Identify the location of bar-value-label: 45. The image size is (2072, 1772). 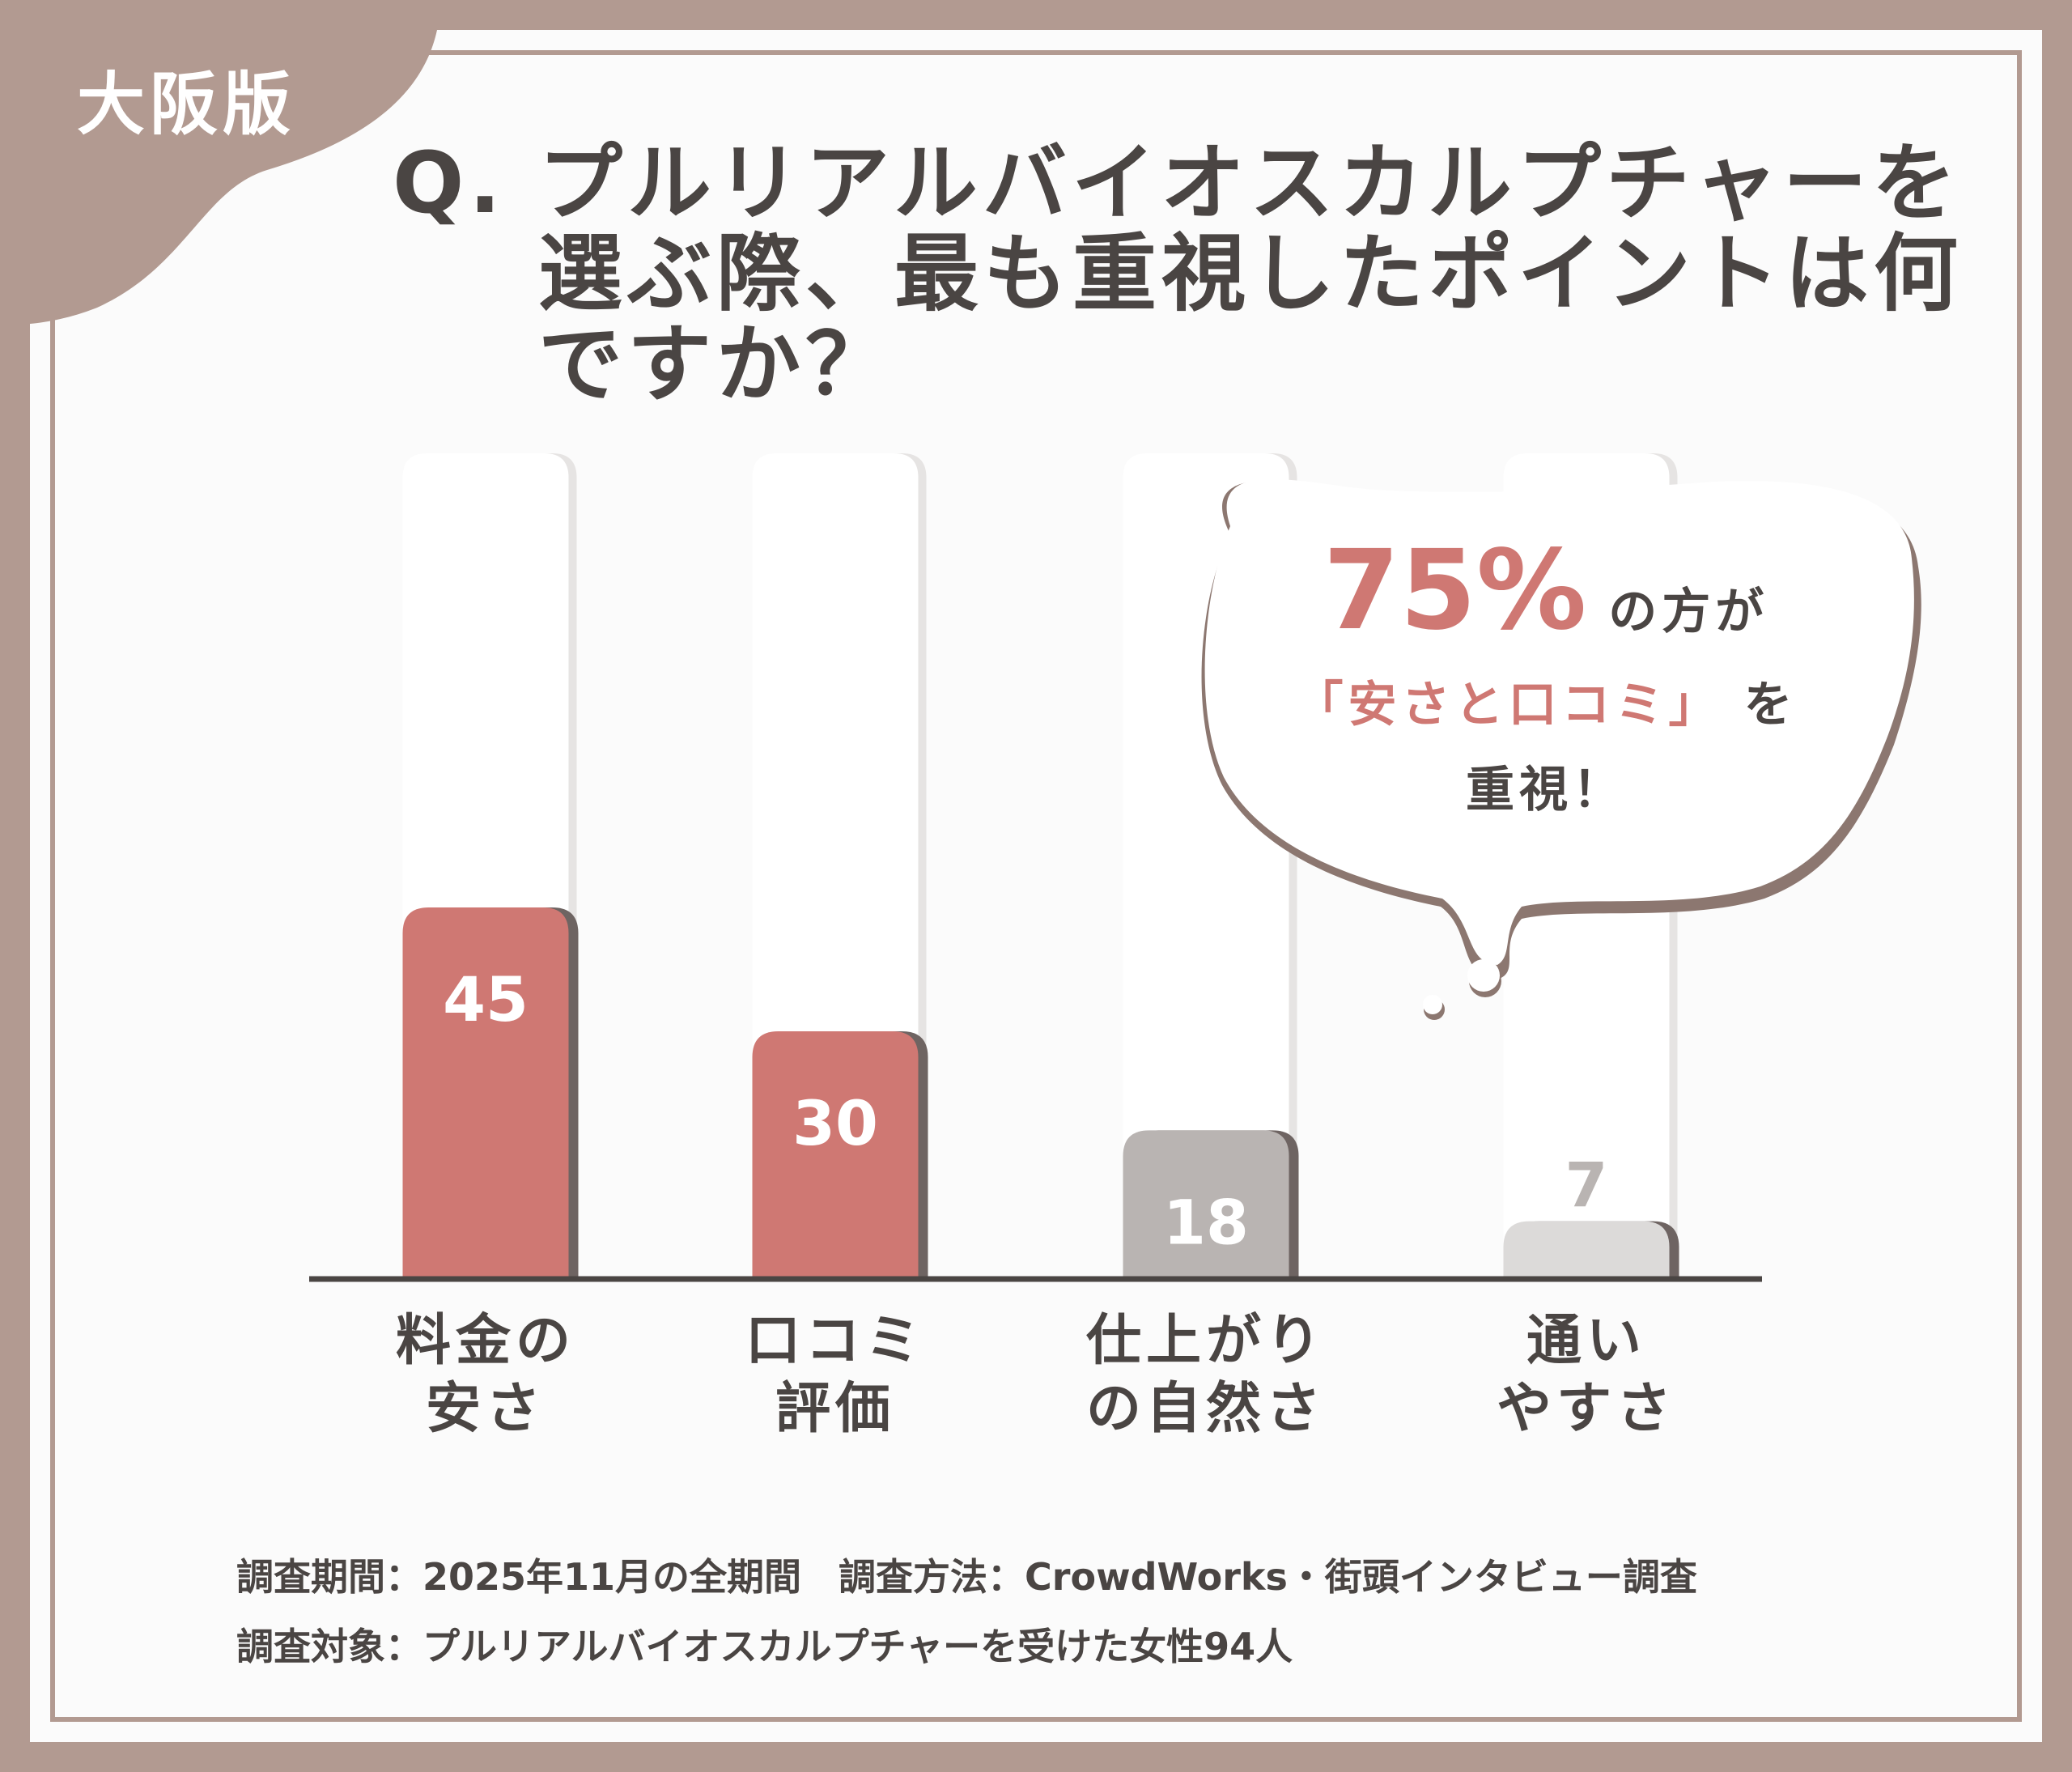
(486, 999).